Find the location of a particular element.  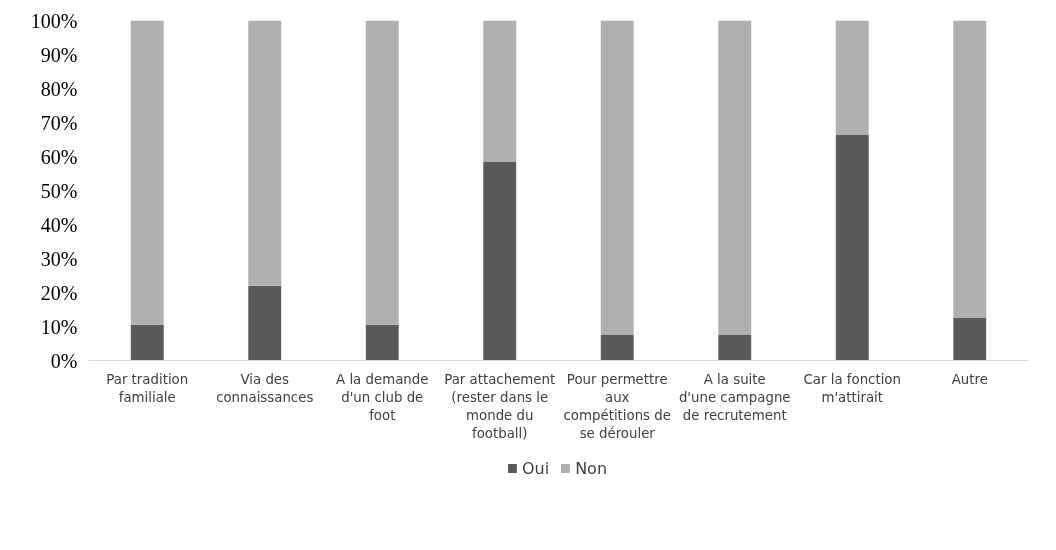

y-tick-label: 80% is located at coordinates (59, 88).